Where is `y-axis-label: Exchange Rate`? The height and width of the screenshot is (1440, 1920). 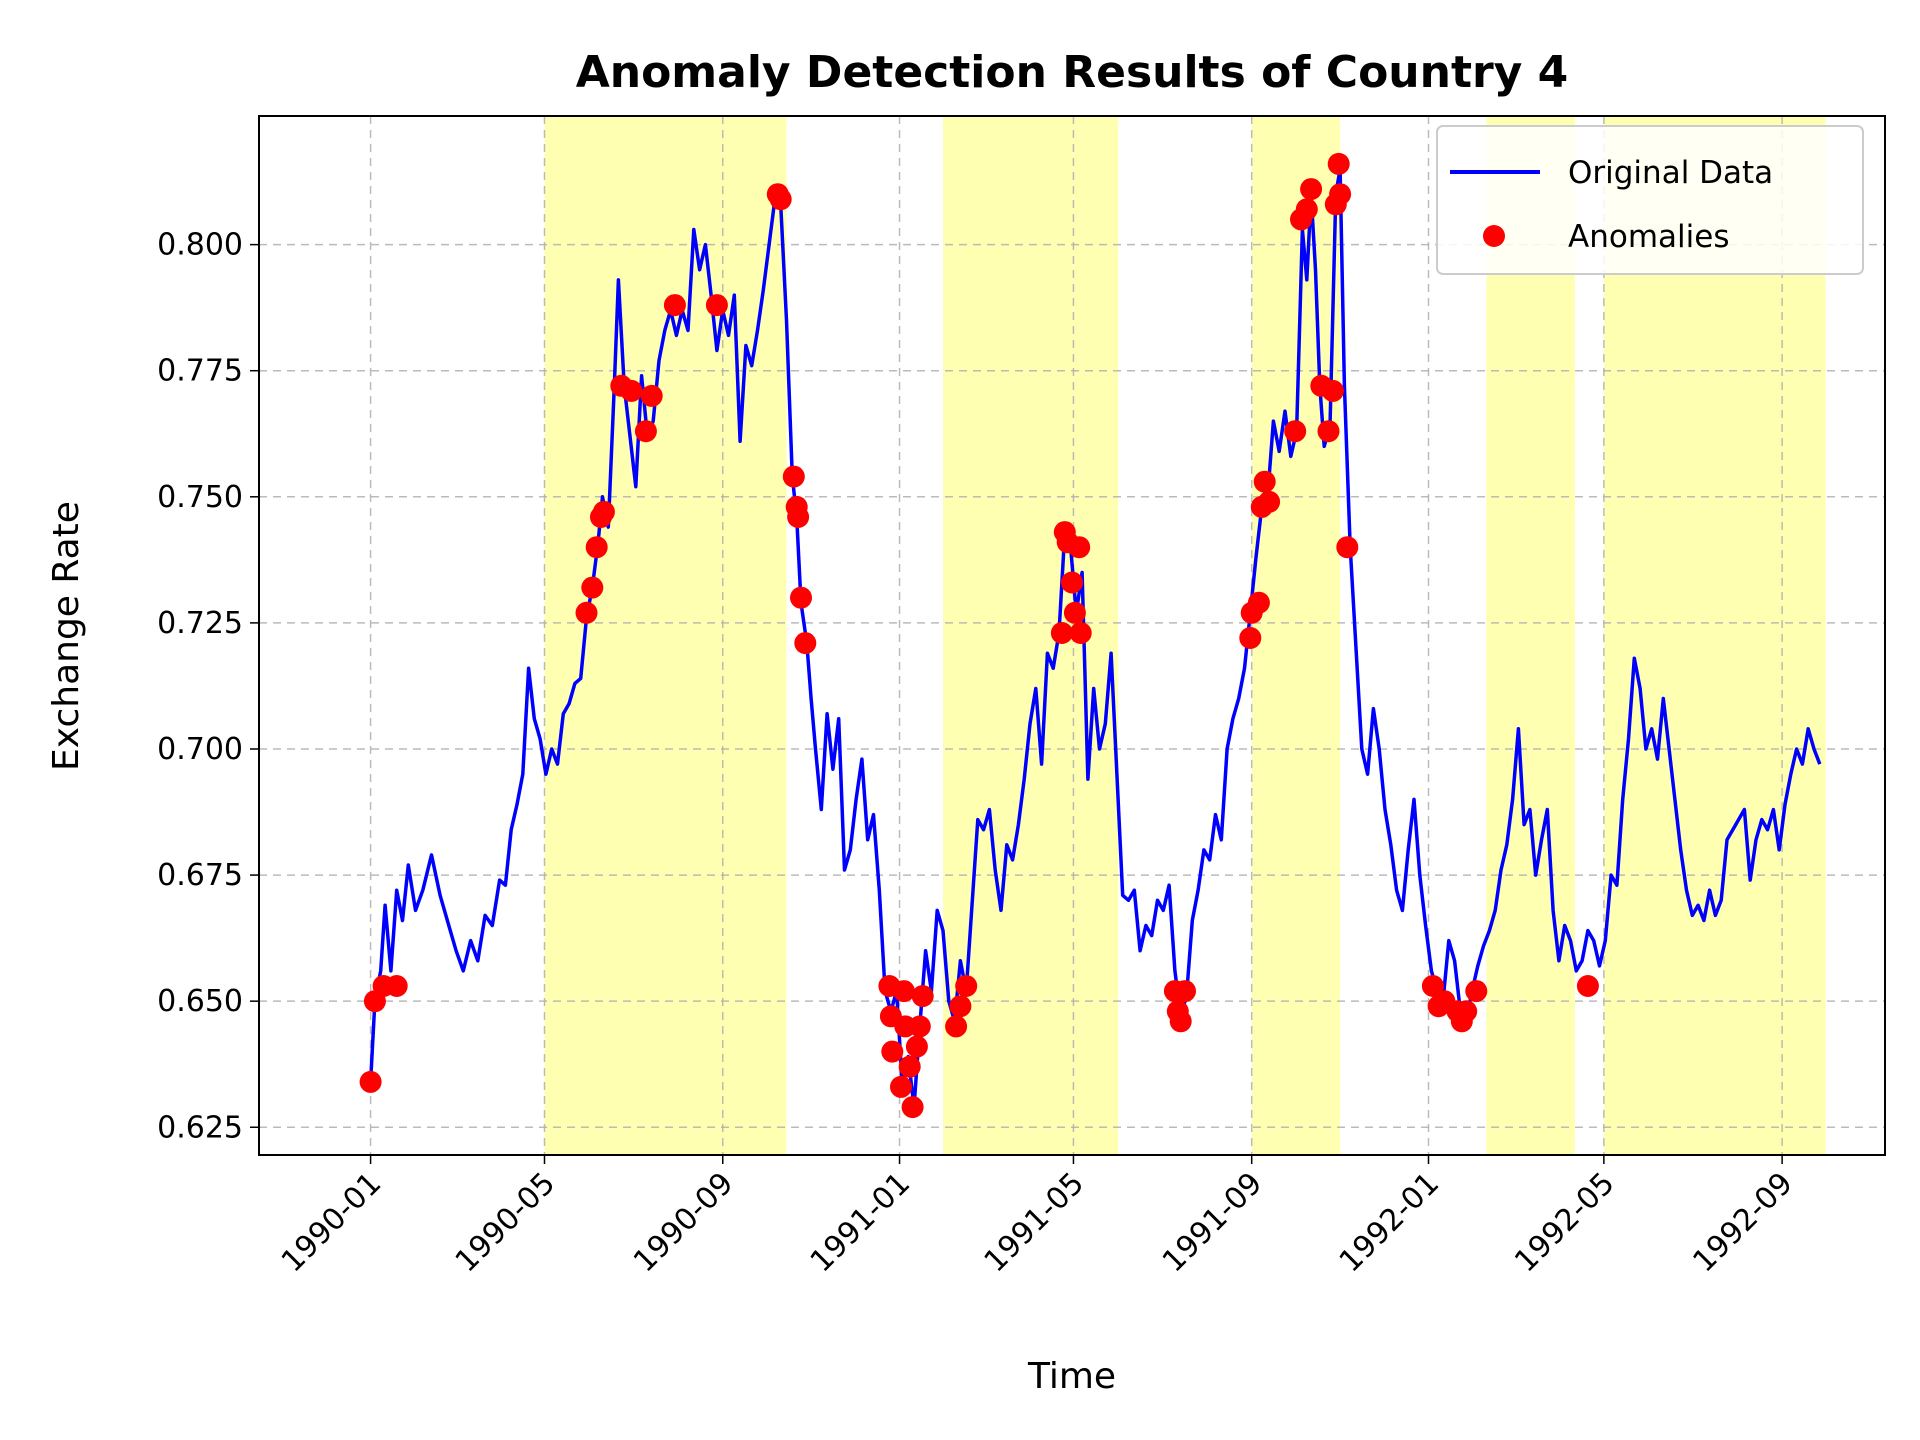 y-axis-label: Exchange Rate is located at coordinates (66, 636).